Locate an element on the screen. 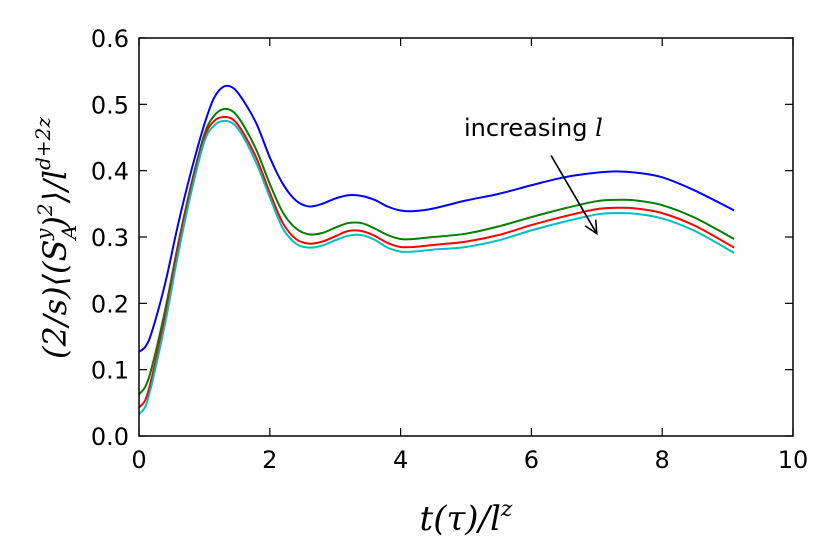  y-tick-label: 0.6 is located at coordinates (110, 39).